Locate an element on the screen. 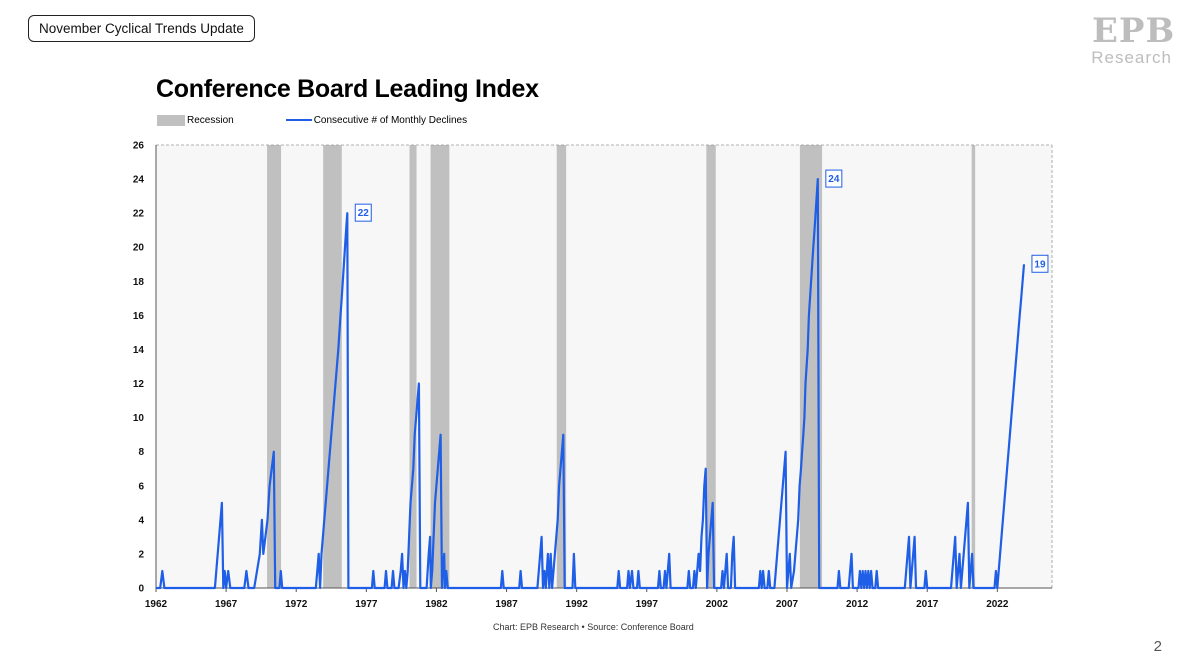 The width and height of the screenshot is (1200, 672). y-tick-label-16: 16 is located at coordinates (139, 316).